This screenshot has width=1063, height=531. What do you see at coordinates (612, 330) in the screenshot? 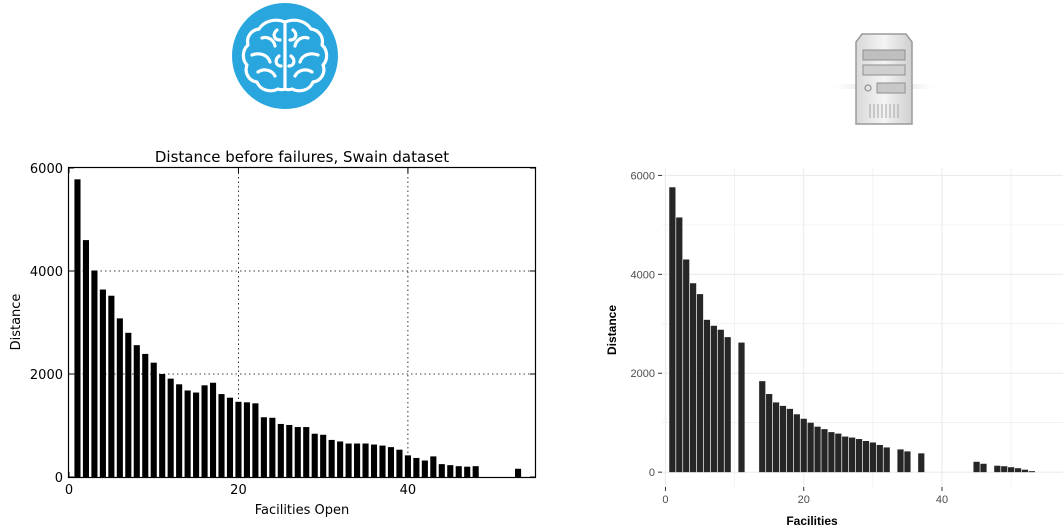
I see `right-y-axis-label: Distance` at bounding box center [612, 330].